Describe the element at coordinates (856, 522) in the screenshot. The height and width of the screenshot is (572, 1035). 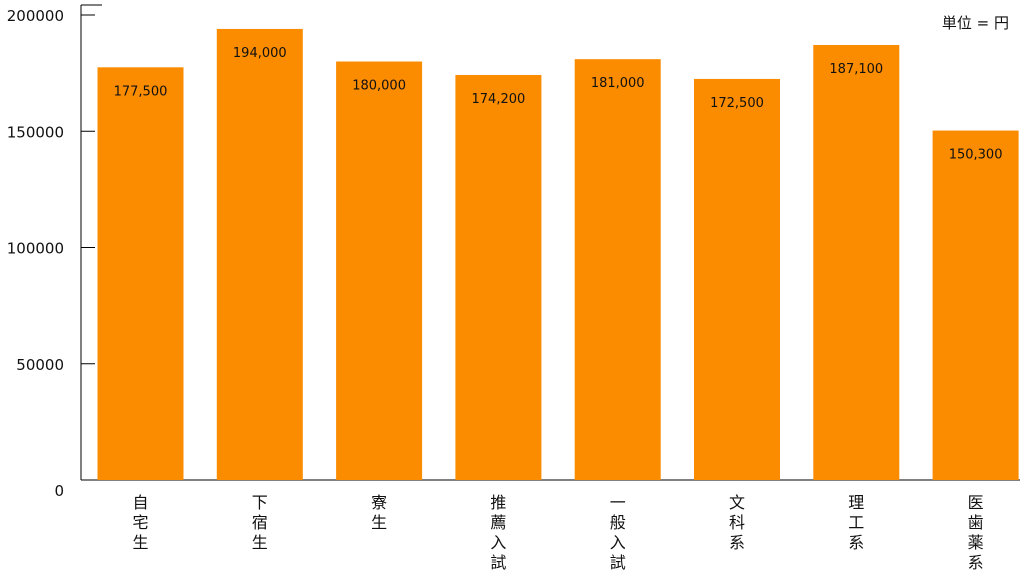
I see `category-label: 理工系` at that location.